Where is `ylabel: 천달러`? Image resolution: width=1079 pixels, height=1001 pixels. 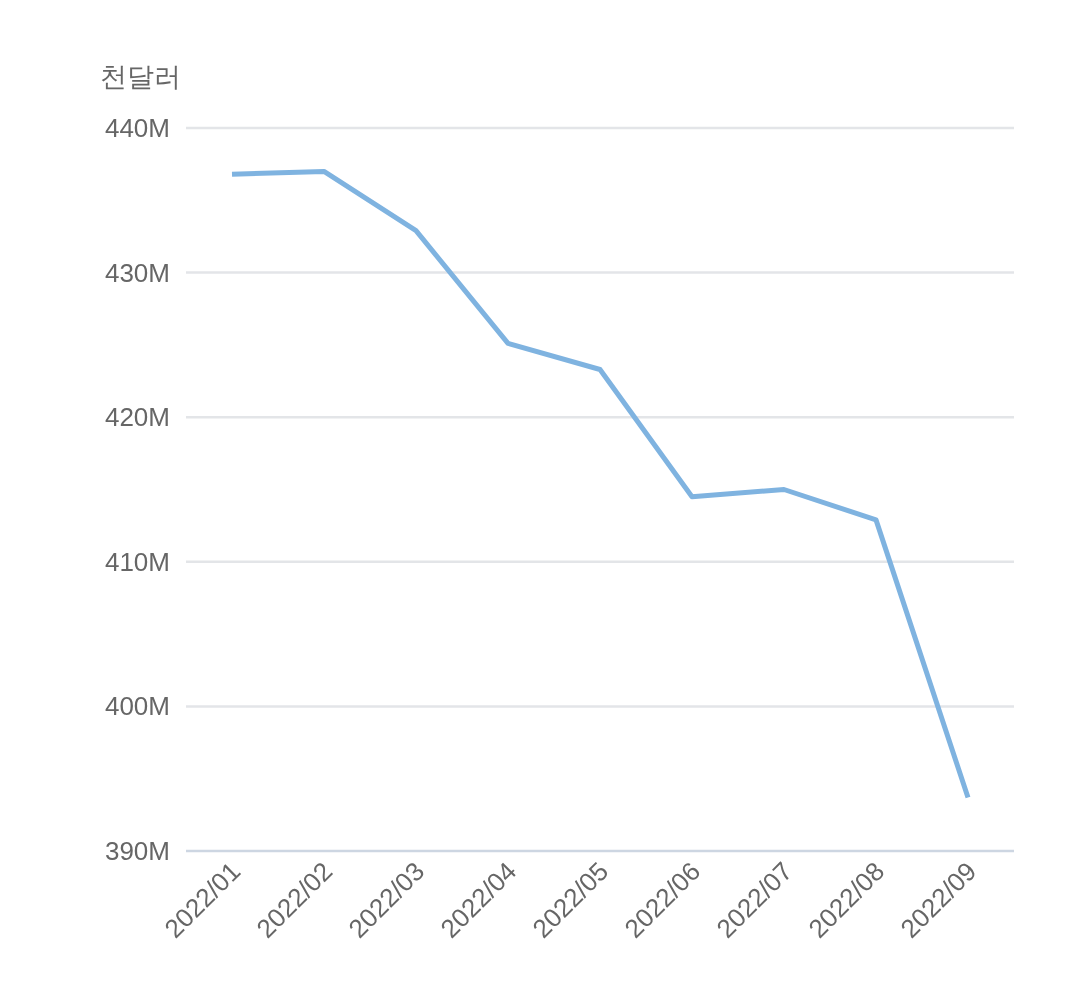 ylabel: 천달러 is located at coordinates (140, 77).